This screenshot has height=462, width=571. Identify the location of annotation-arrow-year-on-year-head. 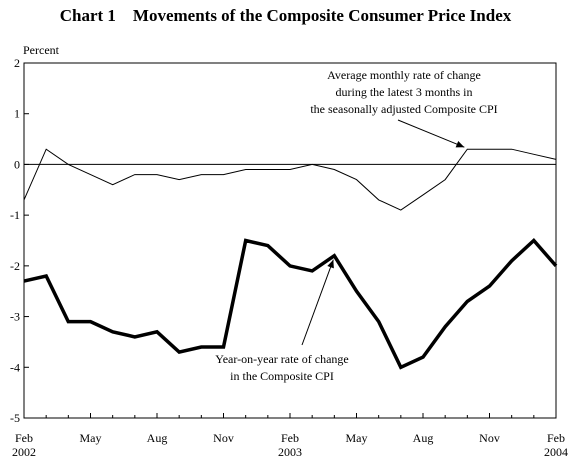
(330, 264).